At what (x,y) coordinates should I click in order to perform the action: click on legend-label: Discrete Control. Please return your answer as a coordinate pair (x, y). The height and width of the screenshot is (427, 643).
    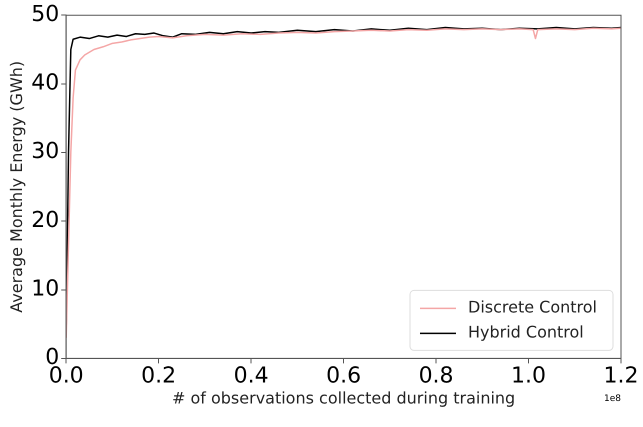
    Looking at the image, I should click on (533, 307).